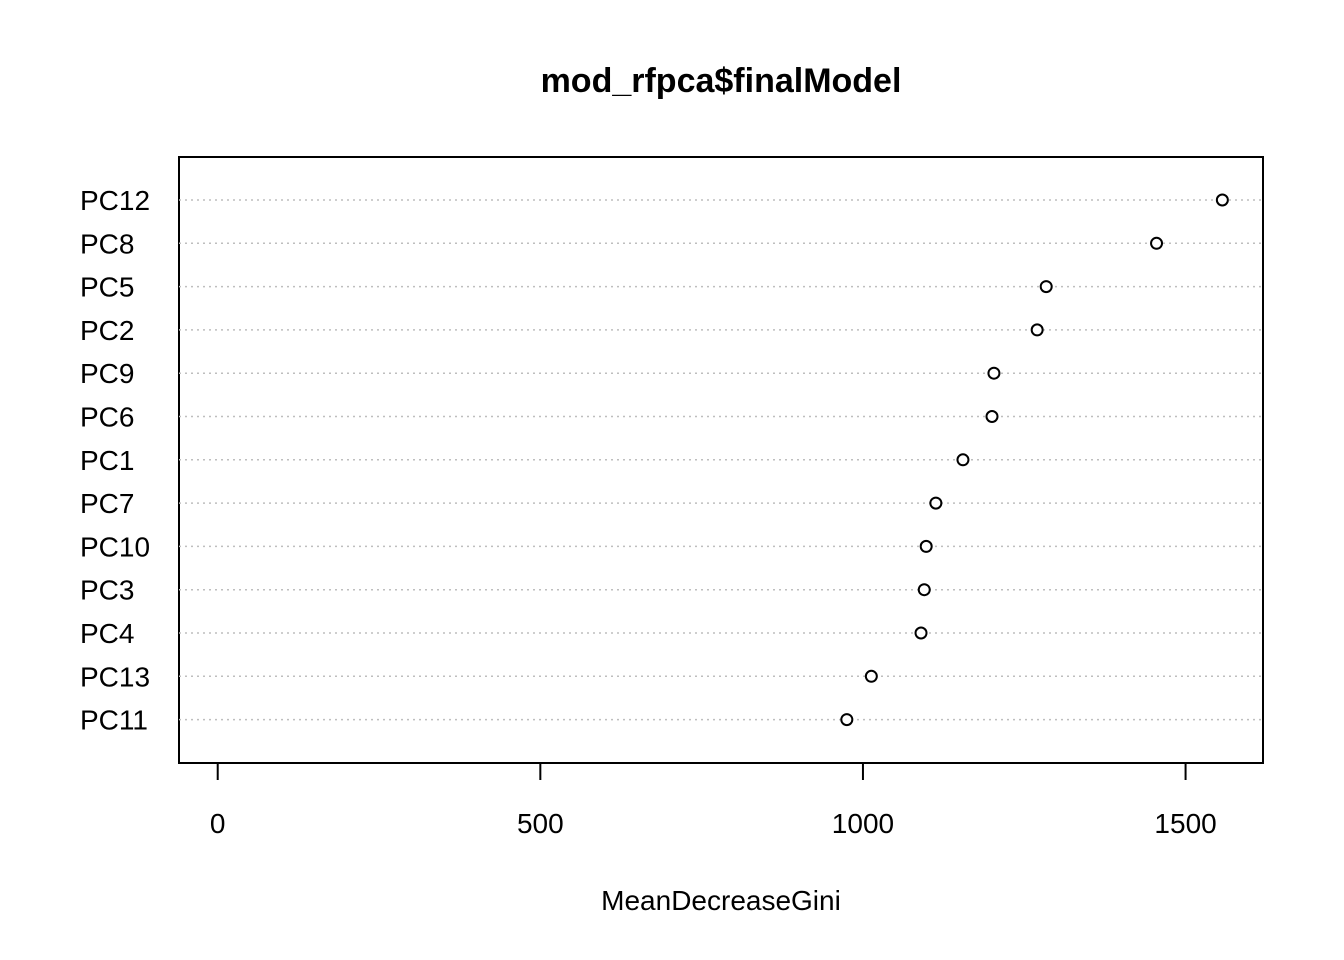 This screenshot has width=1344, height=960. Describe the element at coordinates (540, 823) in the screenshot. I see `x-tick-label-500: 500` at that location.